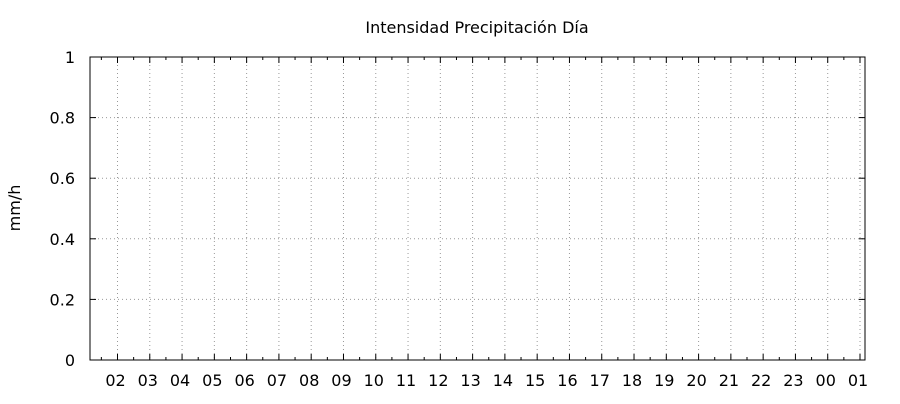 This screenshot has width=900, height=404. I want to click on x-tick-label: 12, so click(438, 380).